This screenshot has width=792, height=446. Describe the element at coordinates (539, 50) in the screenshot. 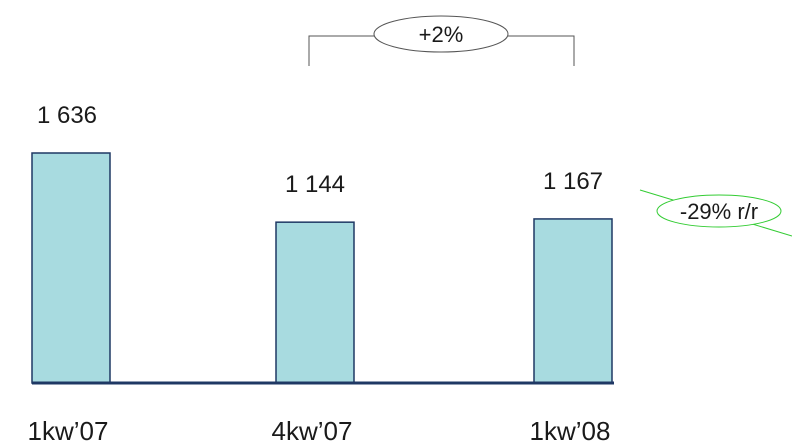

I see `growth-bracket-right` at that location.